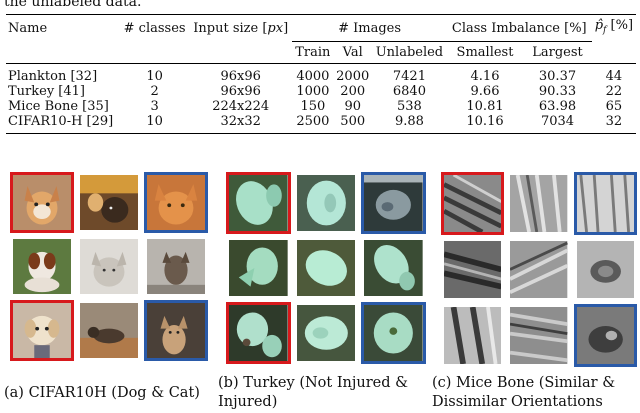 The width and height of the screenshot is (640, 413). What do you see at coordinates (614, 107) in the screenshot?
I see `cell-pf: 65` at bounding box center [614, 107].